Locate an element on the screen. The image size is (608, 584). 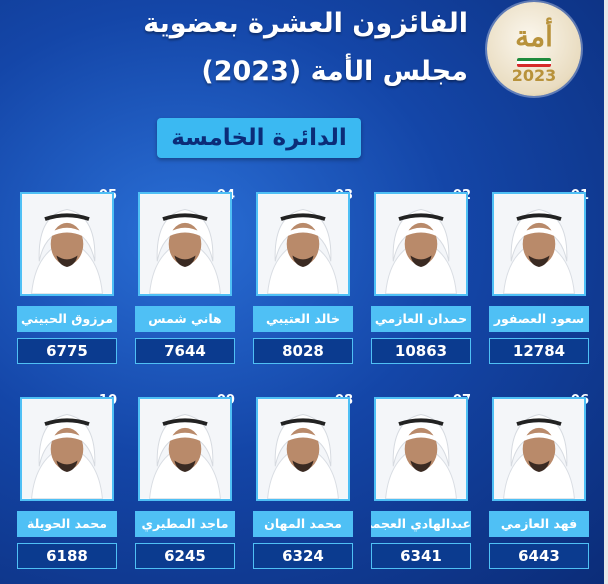
candidate-card-09: 09 ماجد المطيري 6245 is located at coordinates (185, 483).